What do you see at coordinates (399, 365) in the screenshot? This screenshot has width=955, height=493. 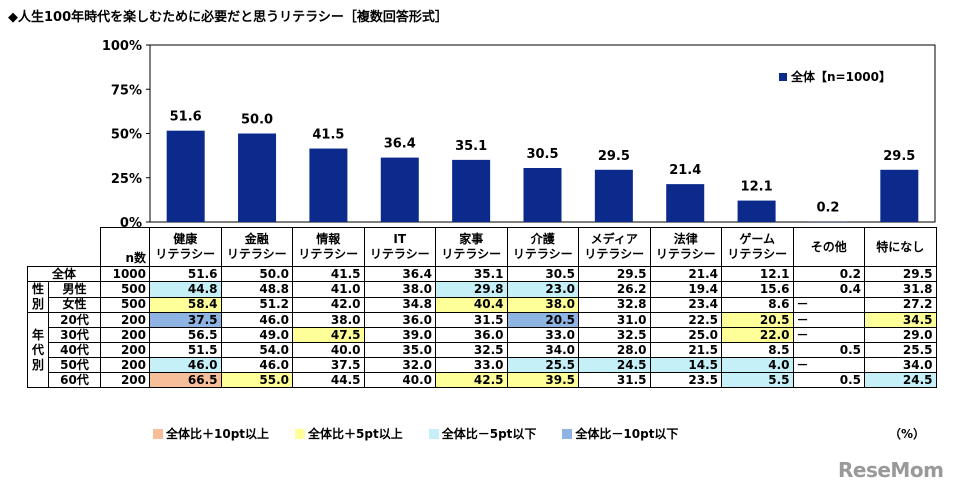 I see `value-cell: 32.0` at bounding box center [399, 365].